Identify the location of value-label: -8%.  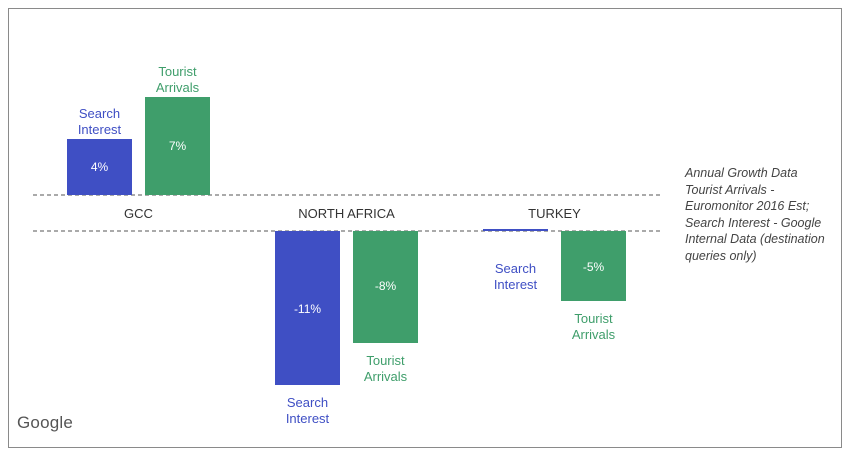
(386, 286).